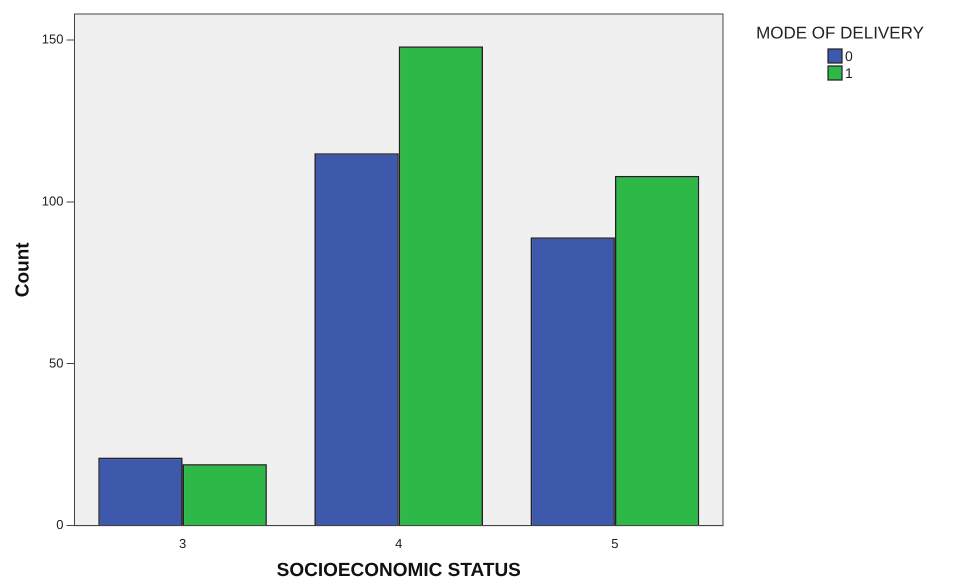 Image resolution: width=953 pixels, height=588 pixels. I want to click on legend-title: MODE OF DELIVERY, so click(840, 33).